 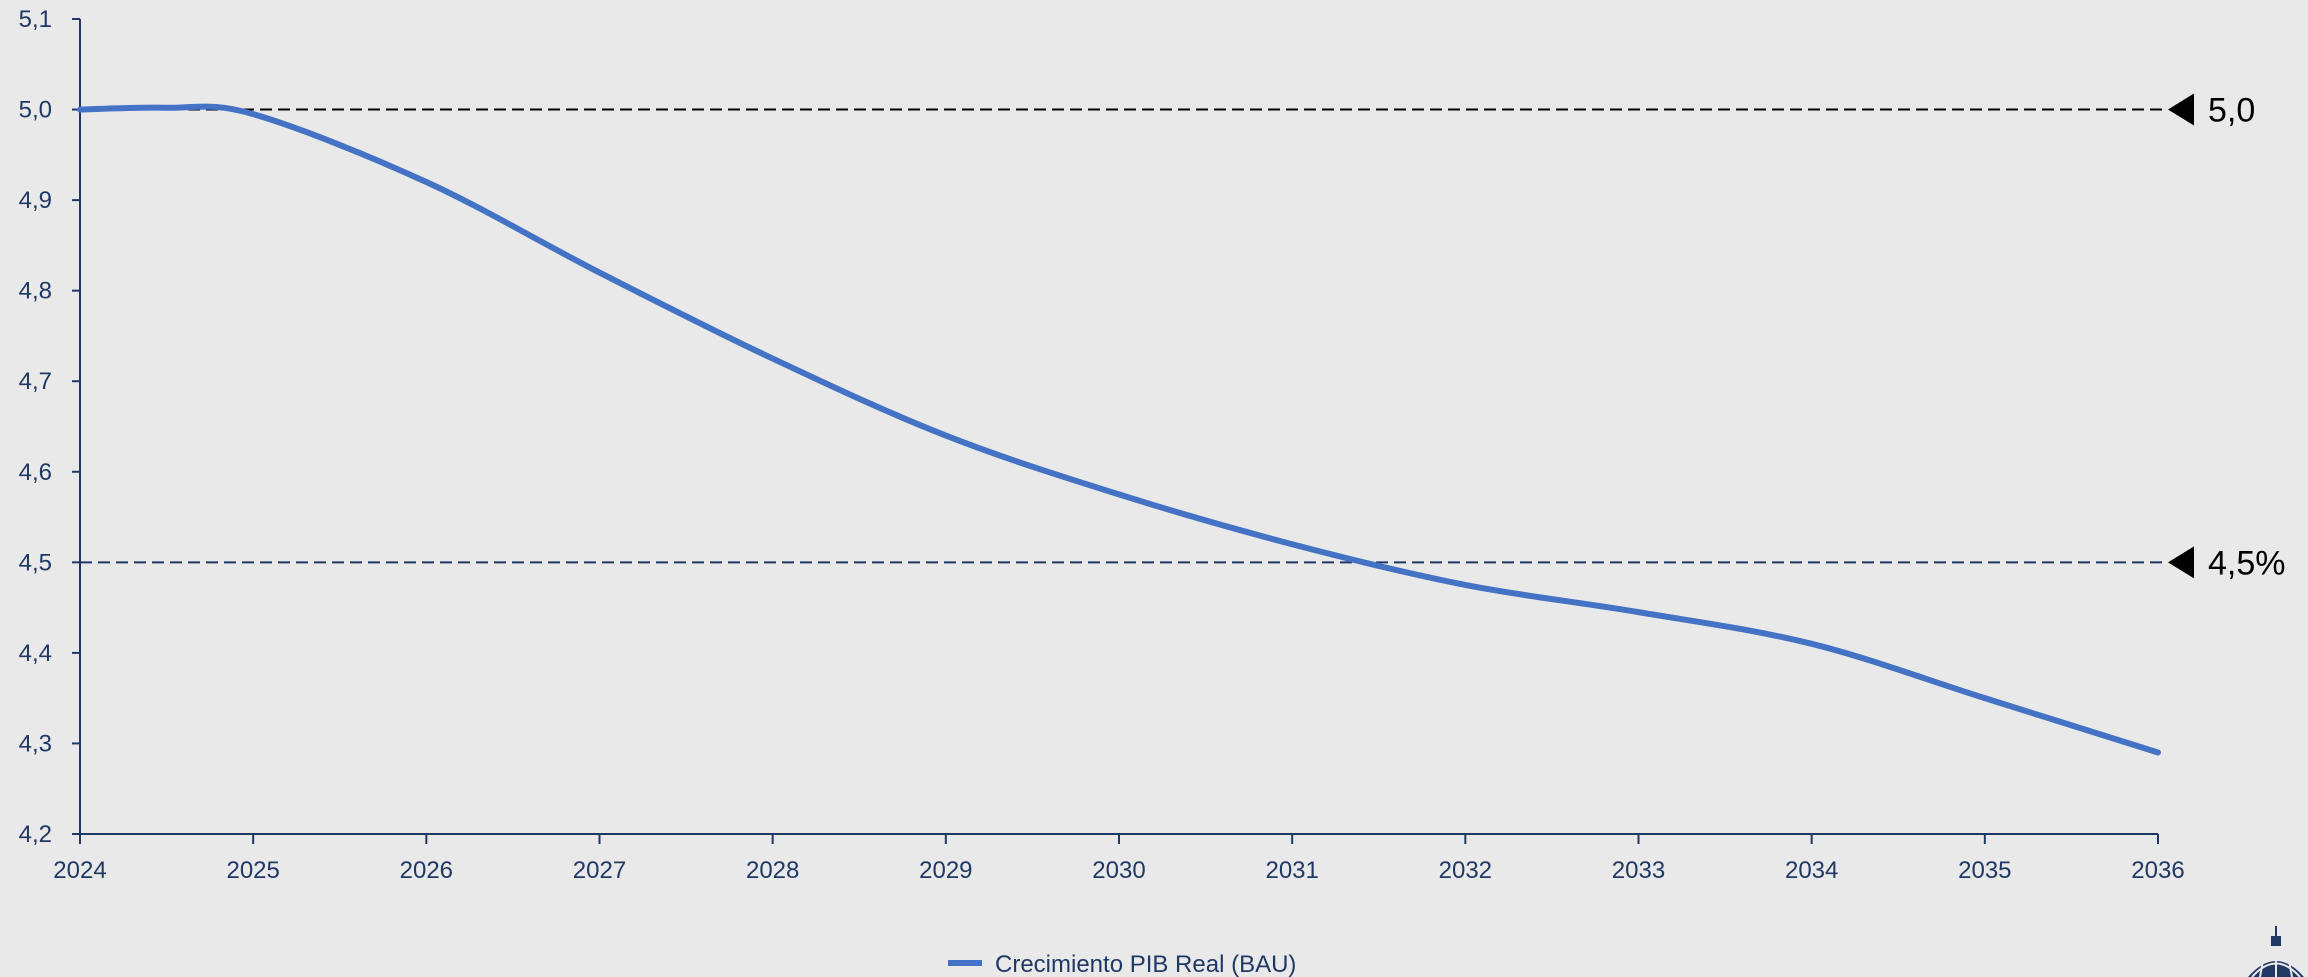 I want to click on x-tick-label: 2028, so click(x=772, y=870).